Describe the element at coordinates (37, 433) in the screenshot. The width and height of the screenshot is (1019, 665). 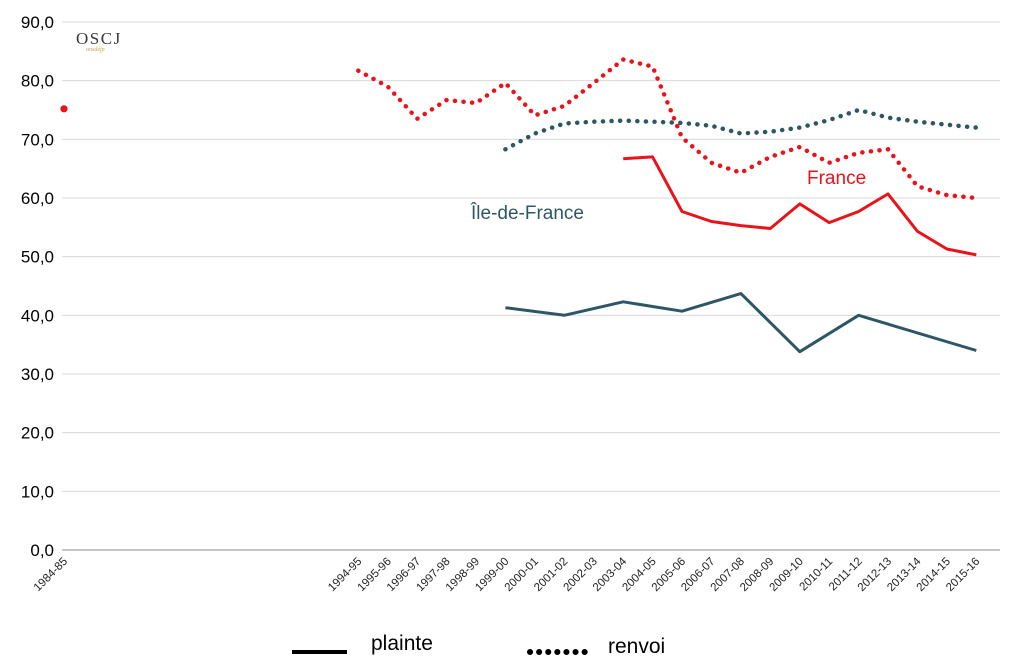
I see `y-tick-label: 20,0` at that location.